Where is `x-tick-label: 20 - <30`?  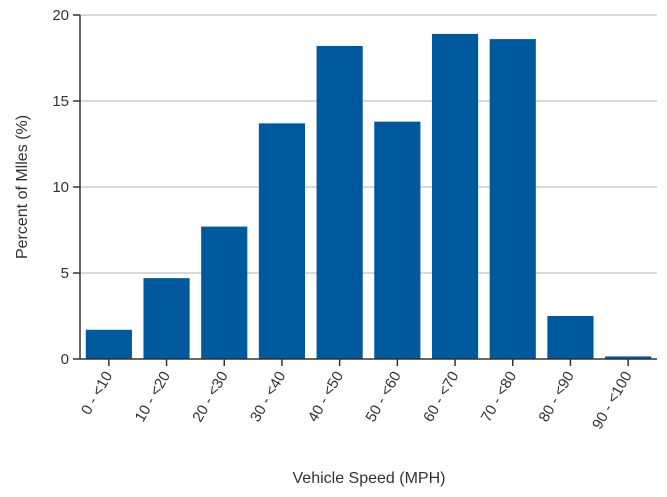
x-tick-label: 20 - <30 is located at coordinates (210, 397).